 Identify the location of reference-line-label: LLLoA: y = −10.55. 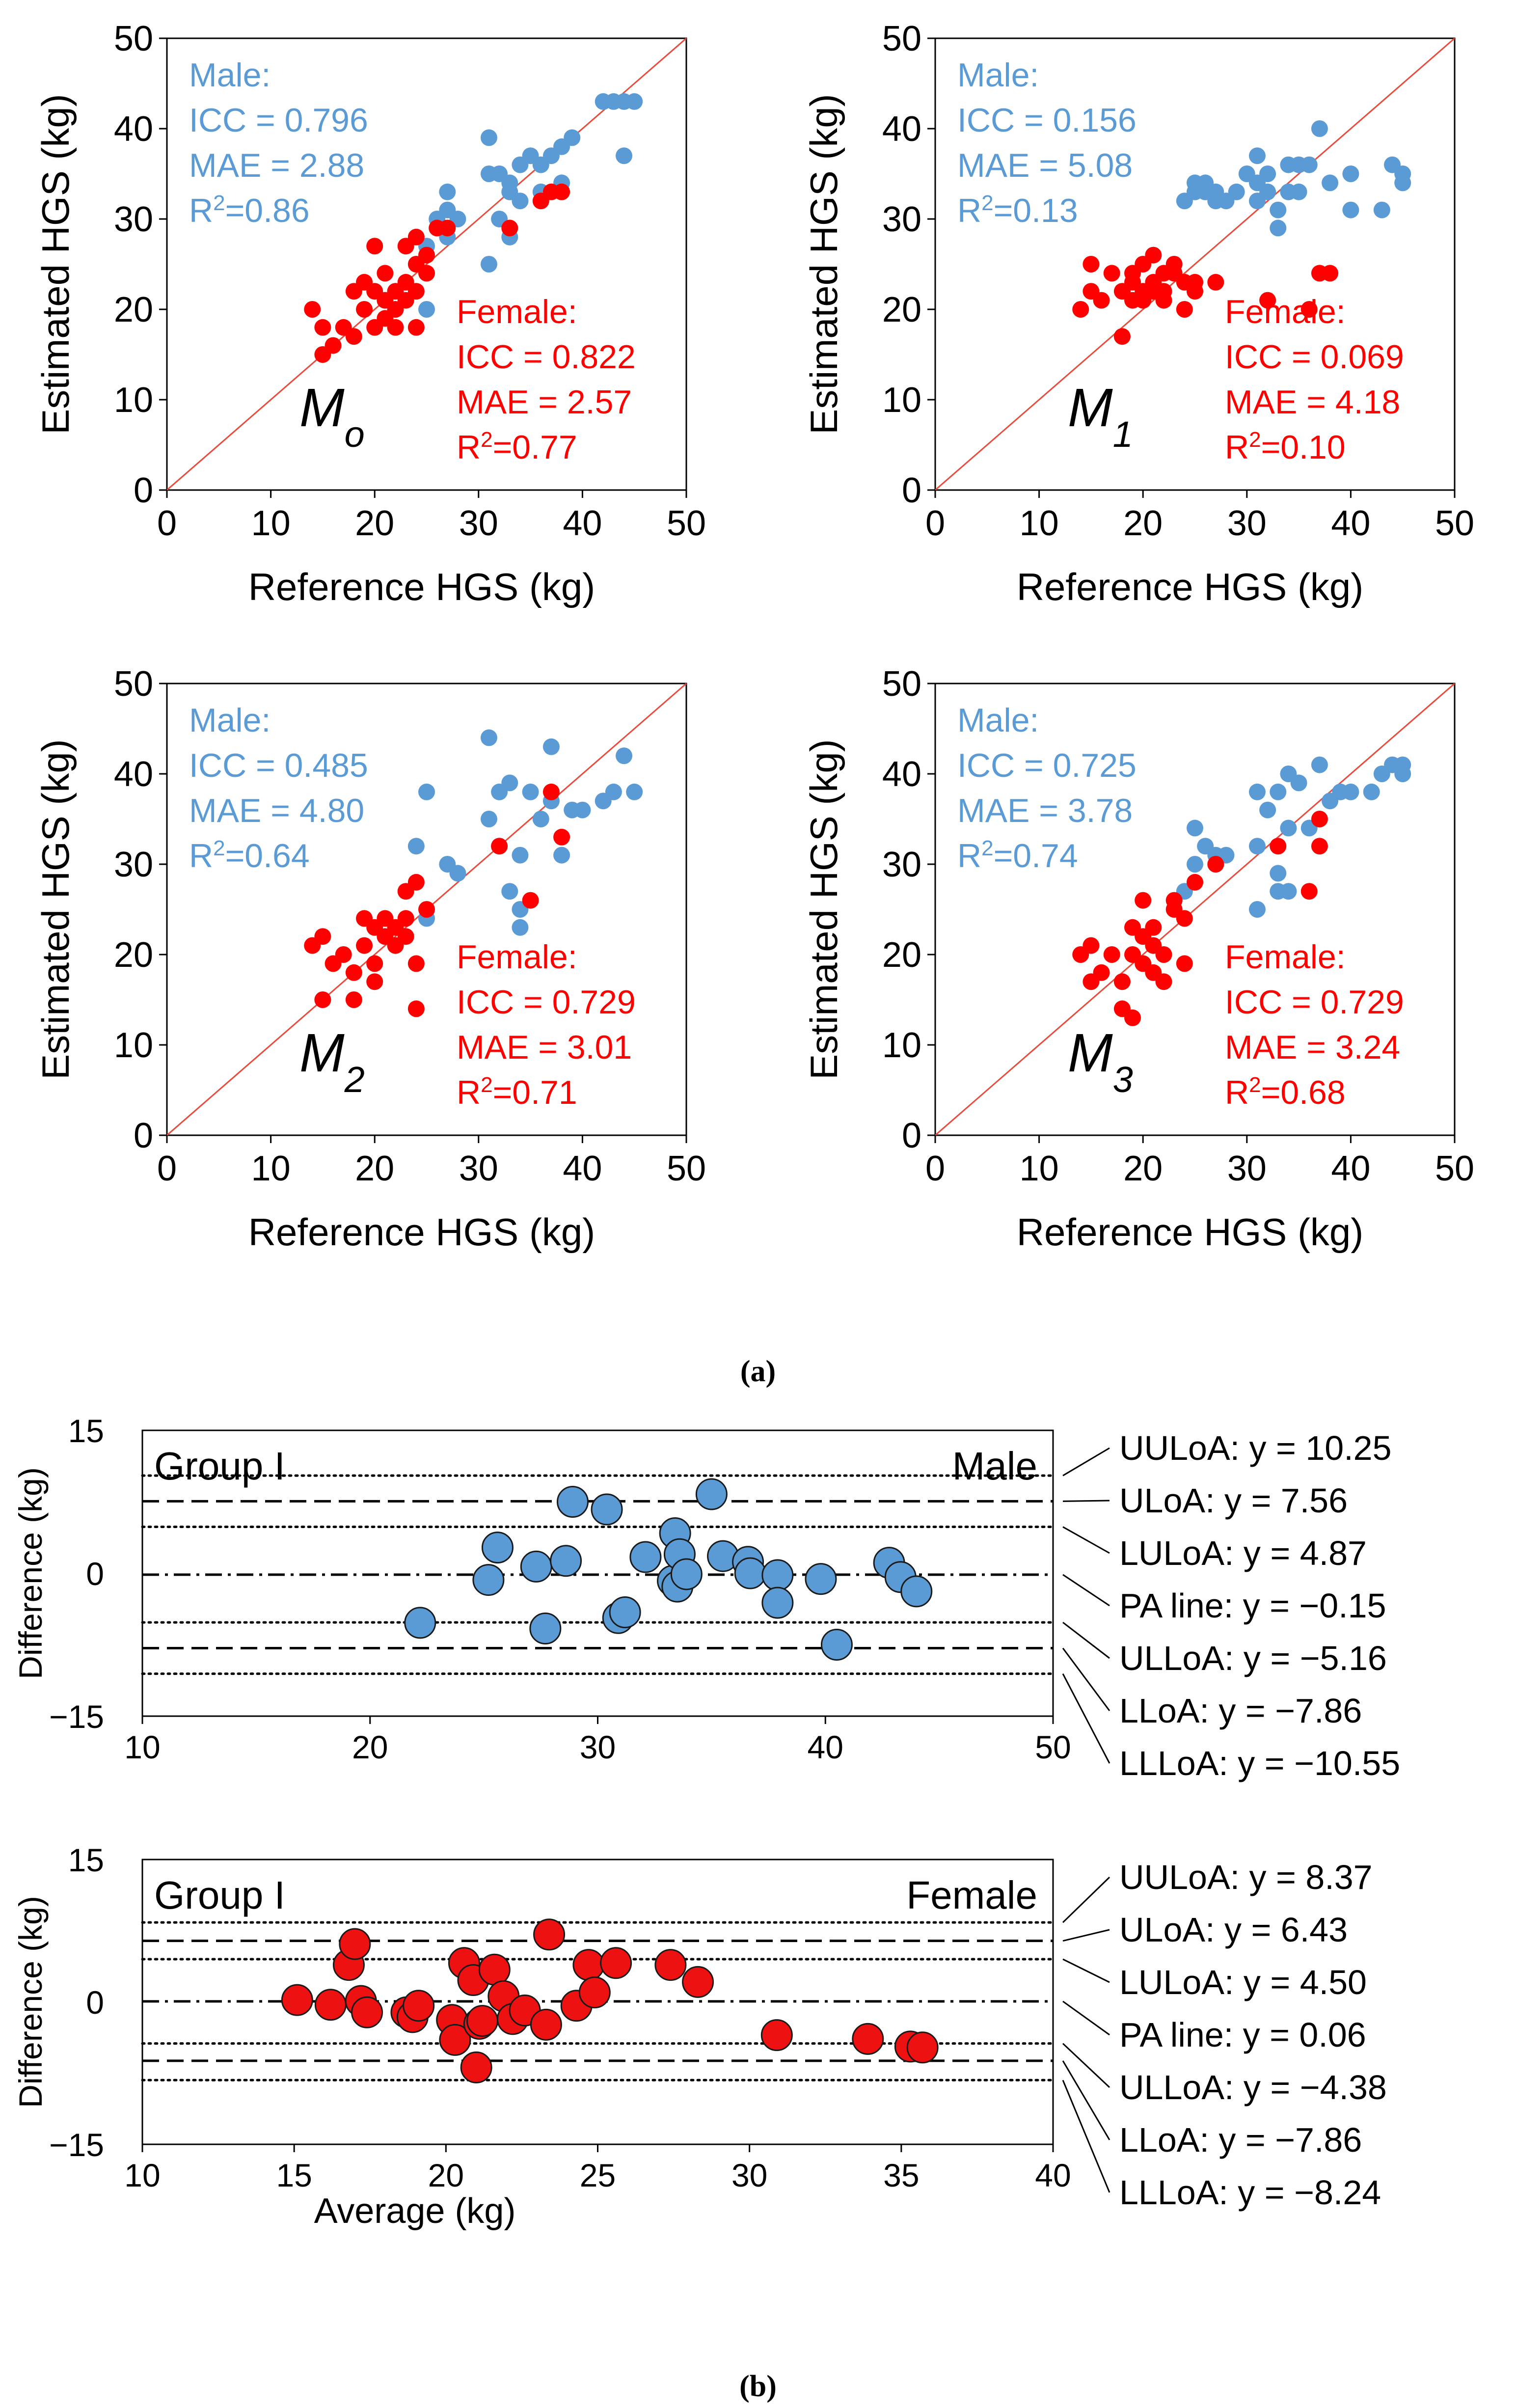
(1259, 1763).